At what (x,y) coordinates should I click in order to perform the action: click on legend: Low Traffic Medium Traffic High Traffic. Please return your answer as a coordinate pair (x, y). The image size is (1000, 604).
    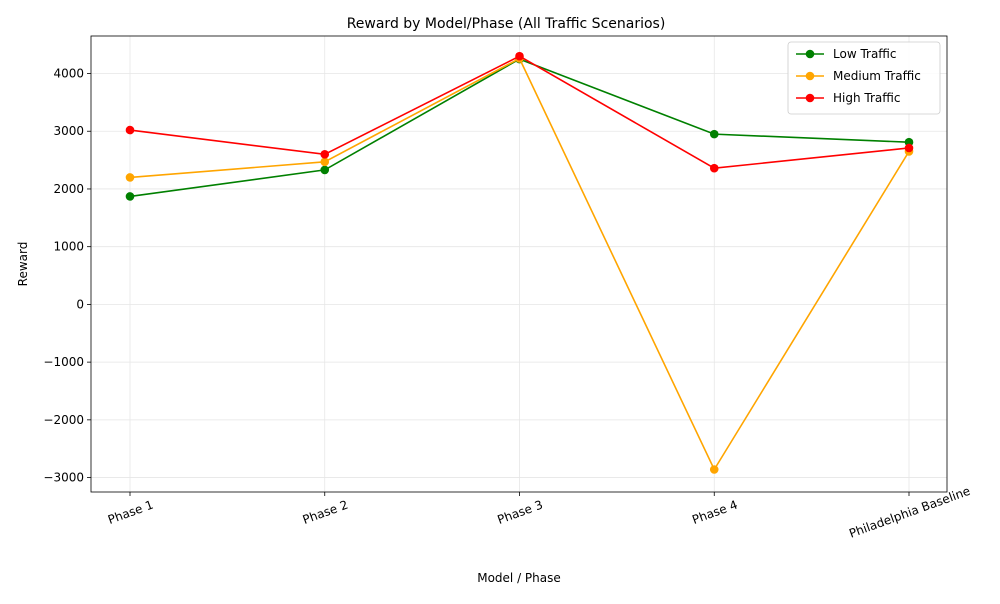
    Looking at the image, I should click on (864, 78).